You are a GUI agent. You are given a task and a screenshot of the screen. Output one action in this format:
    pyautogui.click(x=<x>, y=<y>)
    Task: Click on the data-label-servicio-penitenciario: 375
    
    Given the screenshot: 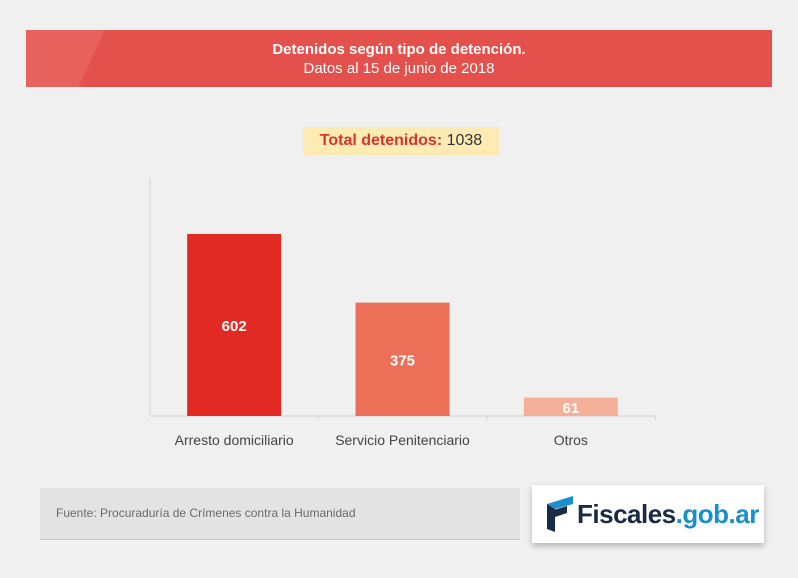 What is the action you would take?
    pyautogui.click(x=402, y=360)
    